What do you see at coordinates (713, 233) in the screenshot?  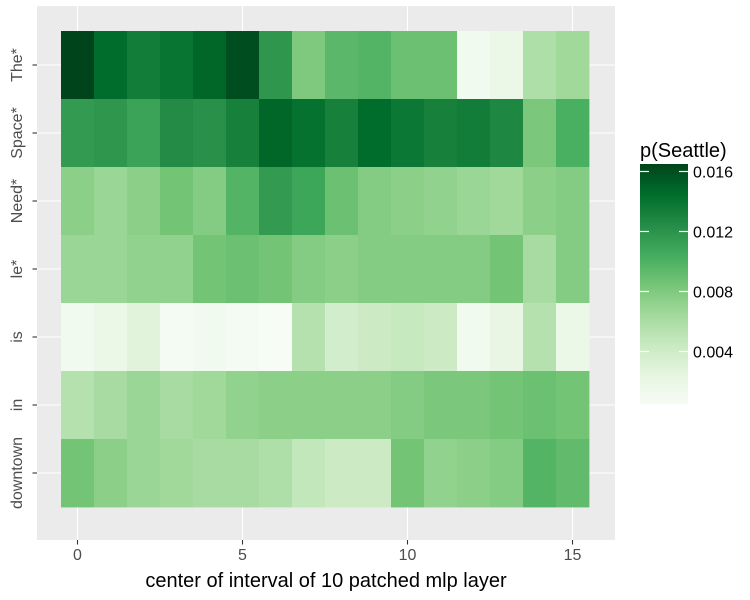 I see `legend-tick-label: 0.012` at bounding box center [713, 233].